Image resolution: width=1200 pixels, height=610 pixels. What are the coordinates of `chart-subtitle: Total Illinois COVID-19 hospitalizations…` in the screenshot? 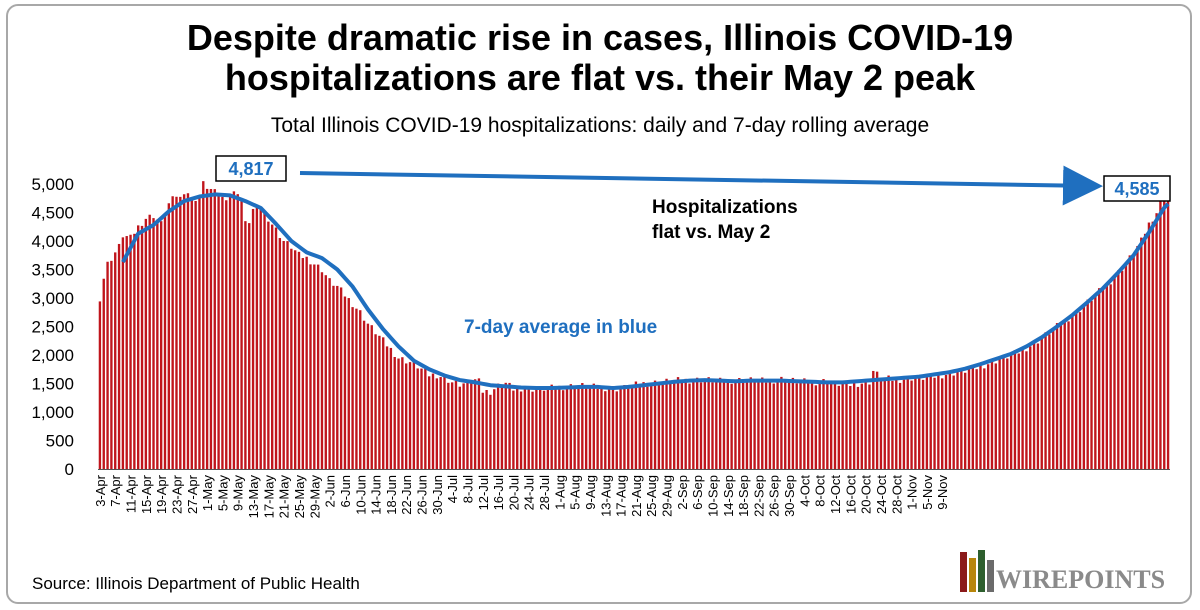 It's located at (600, 125).